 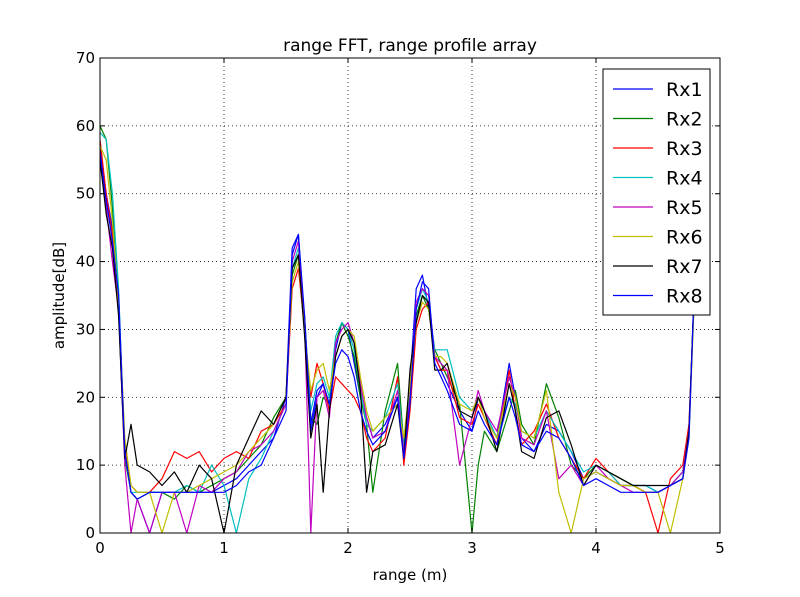 I want to click on x-tick-label: 5, so click(x=720, y=548).